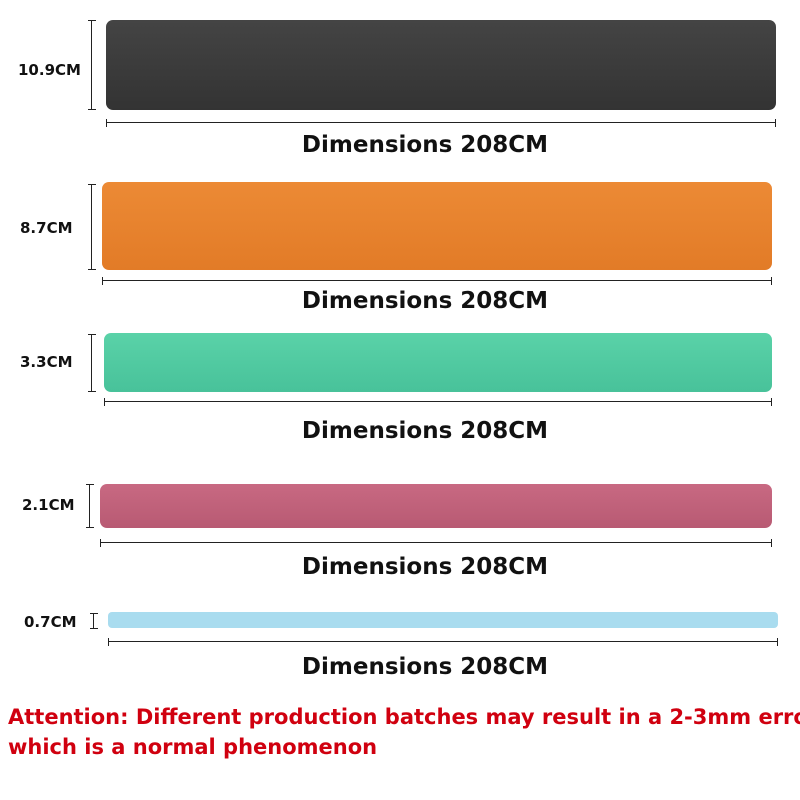 Image resolution: width=800 pixels, height=800 pixels. Describe the element at coordinates (49, 70) in the screenshot. I see `thickness-label: 10.9CM` at that location.